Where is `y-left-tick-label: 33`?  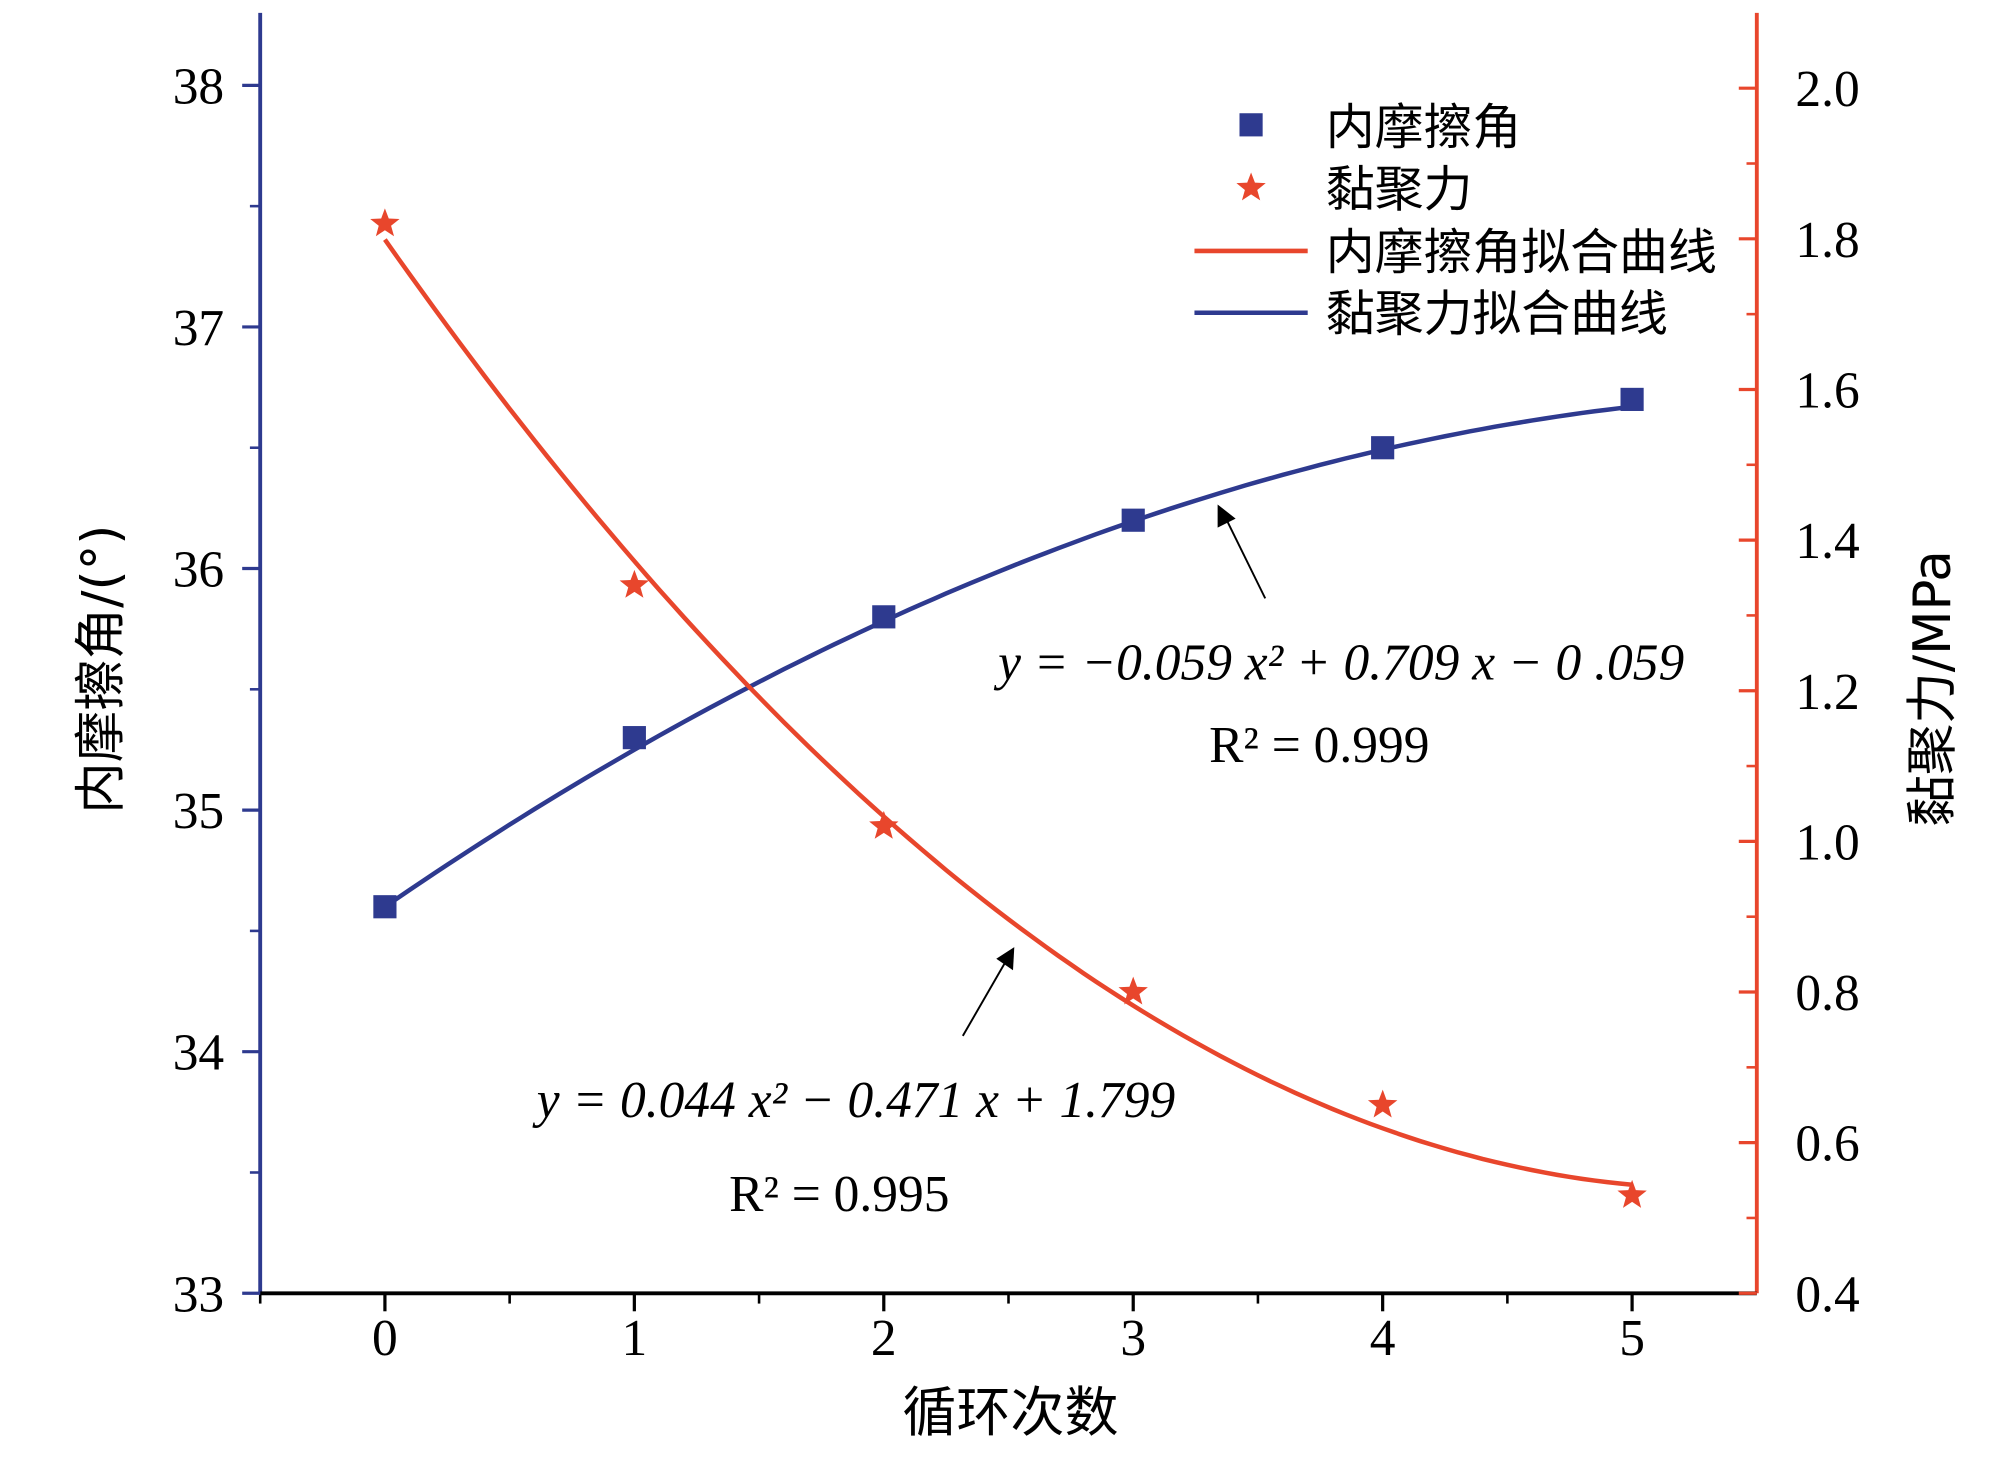
y-left-tick-label: 33 is located at coordinates (198, 1294).